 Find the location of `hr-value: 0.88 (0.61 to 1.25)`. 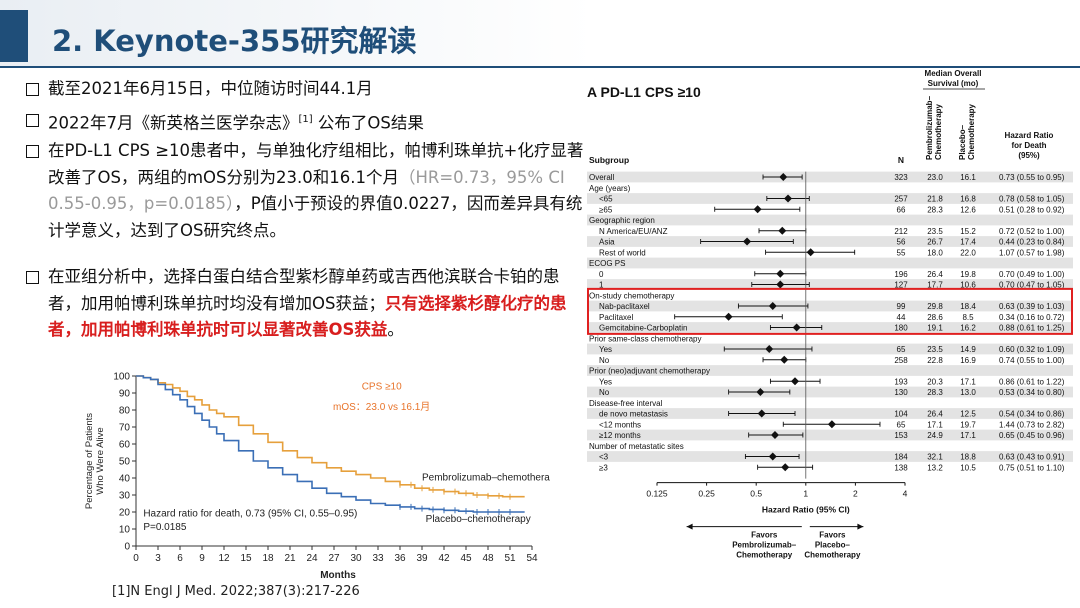

hr-value: 0.88 (0.61 to 1.25) is located at coordinates (1032, 328).